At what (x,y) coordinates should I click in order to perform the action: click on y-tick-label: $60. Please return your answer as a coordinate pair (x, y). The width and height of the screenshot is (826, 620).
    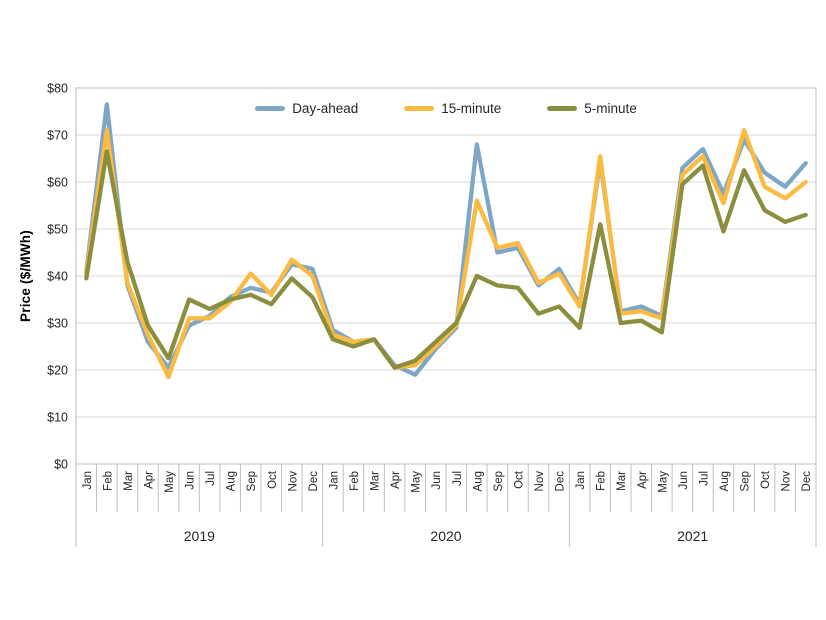
    Looking at the image, I should click on (57, 183).